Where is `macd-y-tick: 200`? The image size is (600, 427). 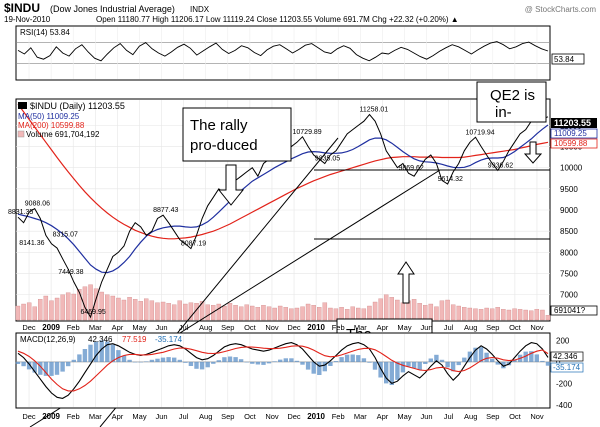
macd-y-tick: 200 is located at coordinates (563, 340).